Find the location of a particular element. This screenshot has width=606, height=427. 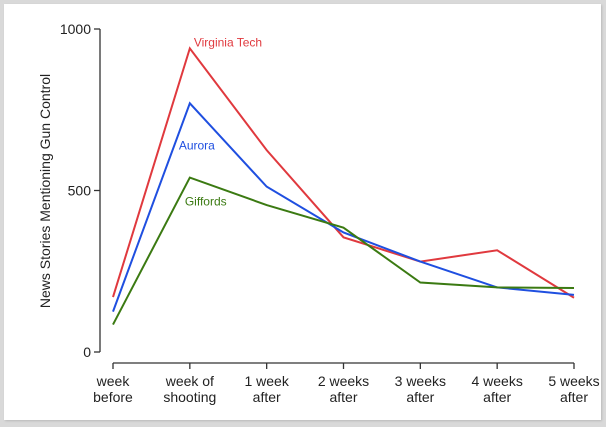

series-labels: Virginia Tech Aurora Giffords is located at coordinates (220, 121).